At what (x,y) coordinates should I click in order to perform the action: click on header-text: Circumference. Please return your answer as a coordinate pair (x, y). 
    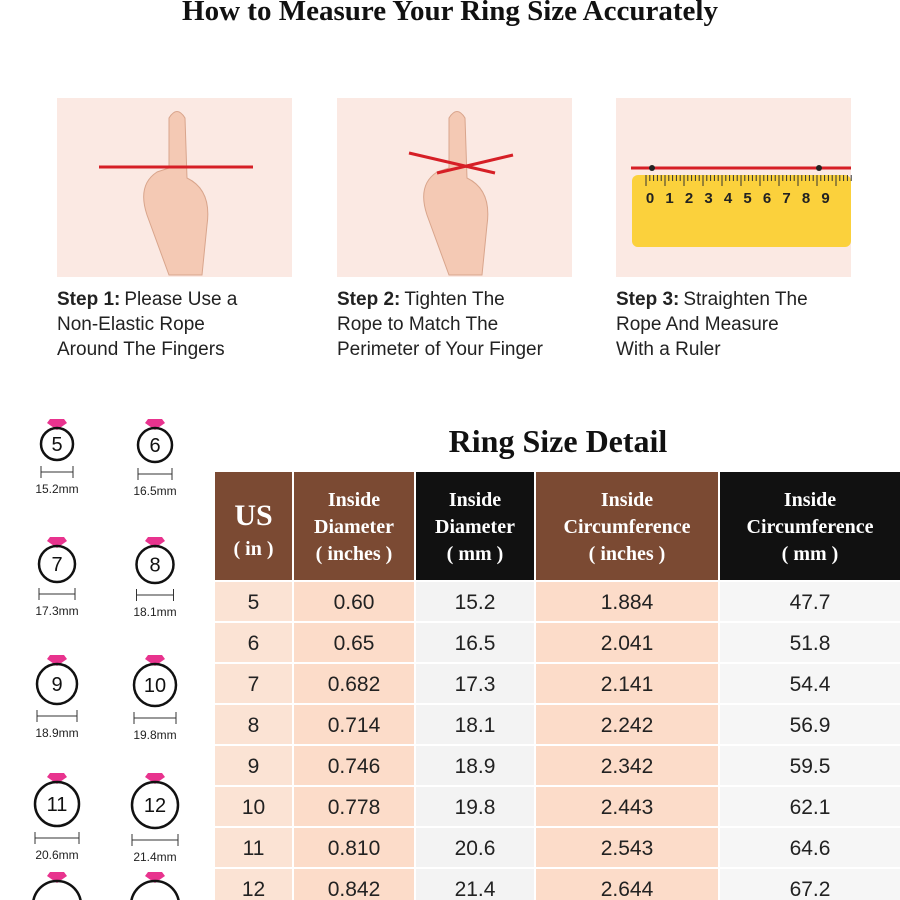
    Looking at the image, I should click on (810, 527).